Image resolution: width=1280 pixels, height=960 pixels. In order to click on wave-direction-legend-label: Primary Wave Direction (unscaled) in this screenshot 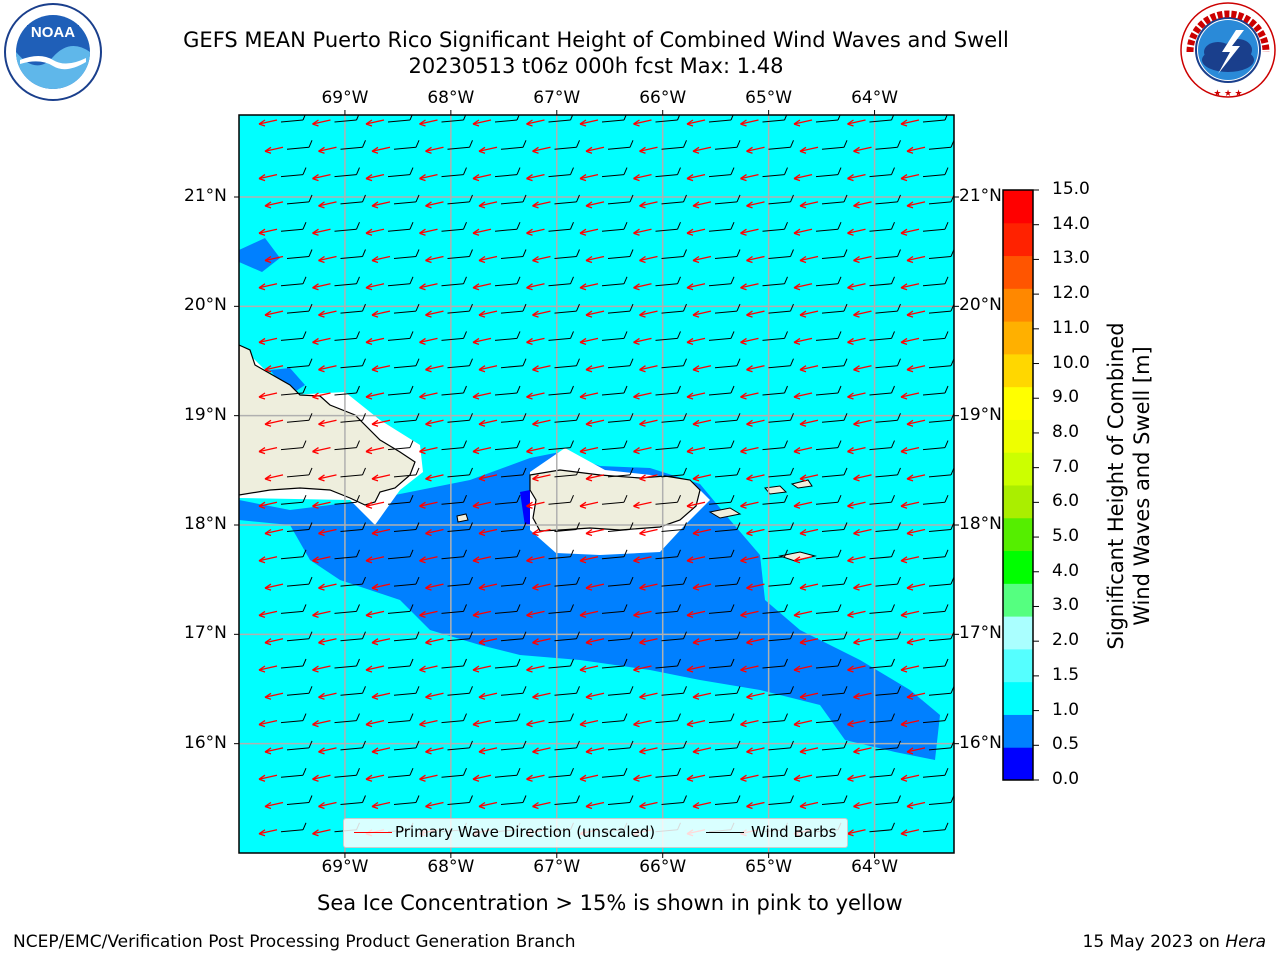, I will do `click(525, 832)`.